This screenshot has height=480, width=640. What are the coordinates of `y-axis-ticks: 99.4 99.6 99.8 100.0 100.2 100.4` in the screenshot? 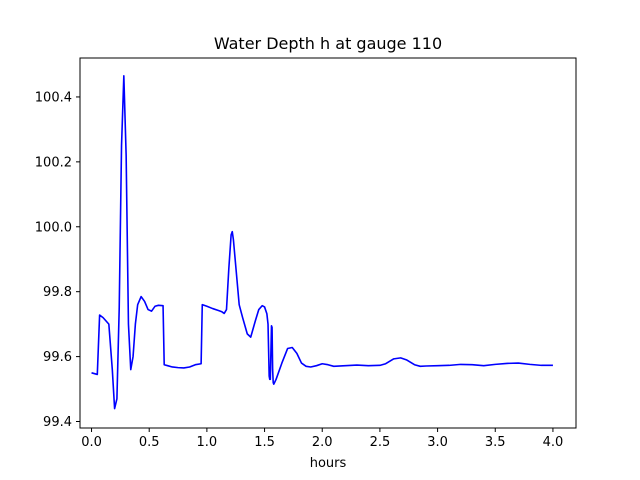 It's located at (57, 260).